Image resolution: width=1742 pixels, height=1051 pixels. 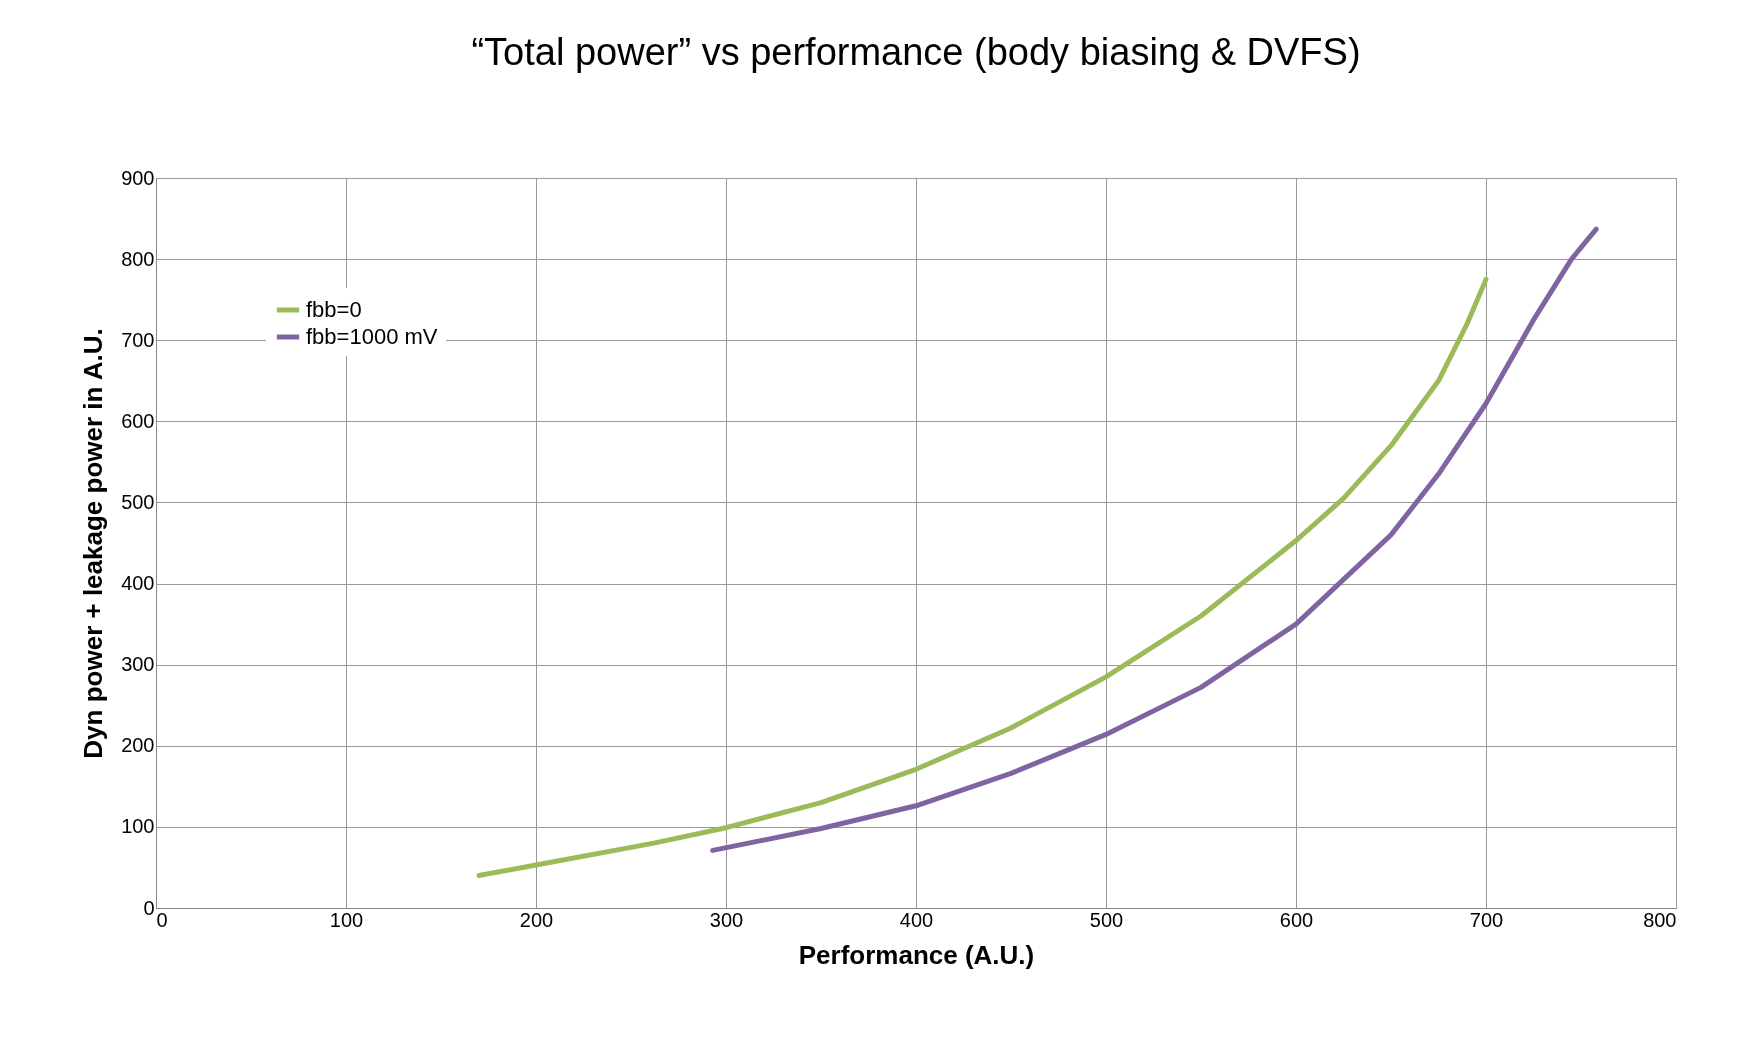 I want to click on y-tick-label: 600, so click(x=138, y=420).